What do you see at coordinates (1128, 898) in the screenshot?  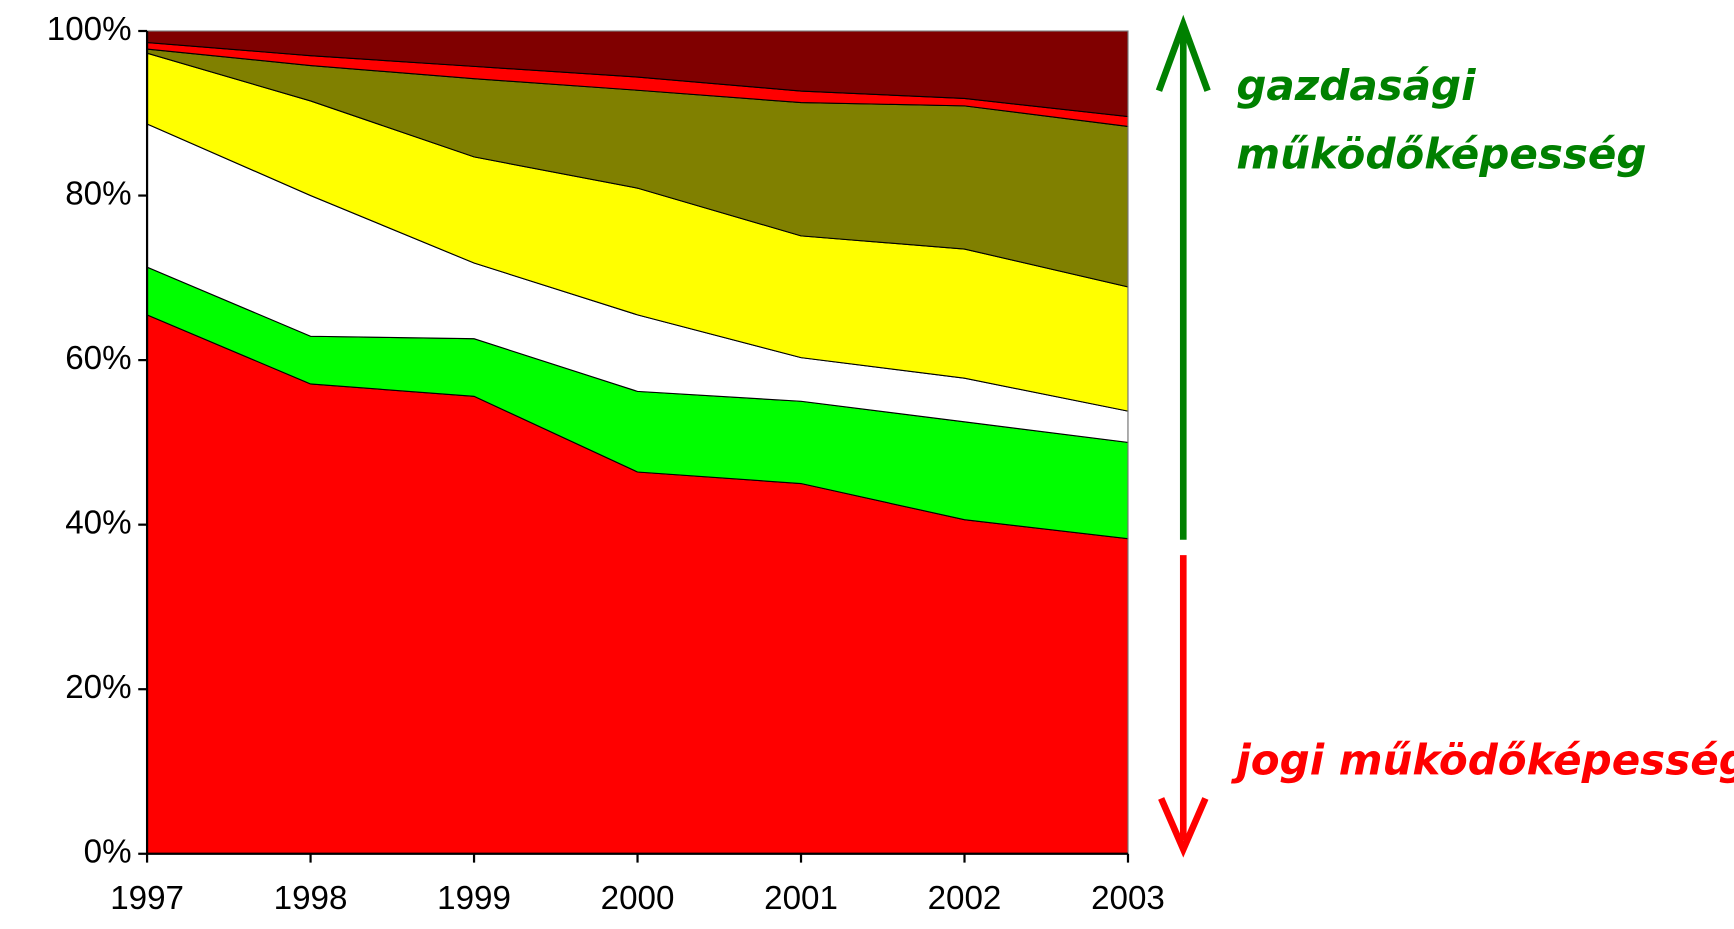 I see `x-tick-label: 2003` at bounding box center [1128, 898].